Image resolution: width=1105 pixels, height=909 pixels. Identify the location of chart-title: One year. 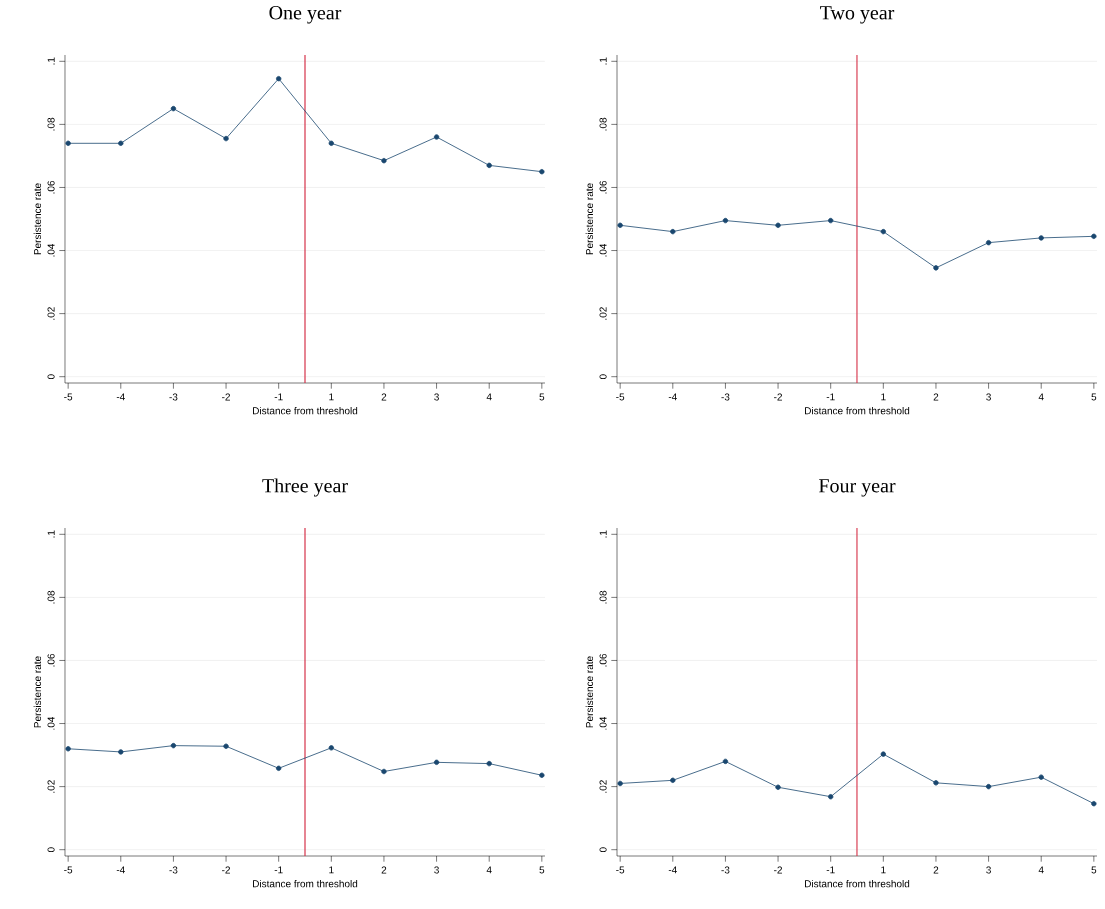
(305, 15).